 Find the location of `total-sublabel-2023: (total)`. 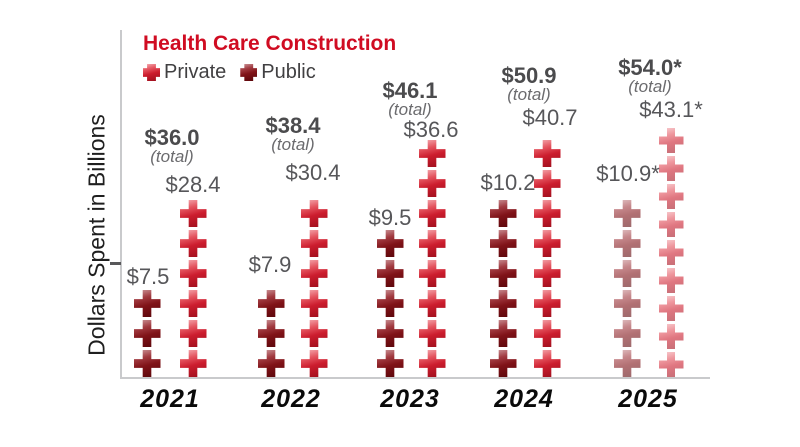

total-sublabel-2023: (total) is located at coordinates (410, 109).